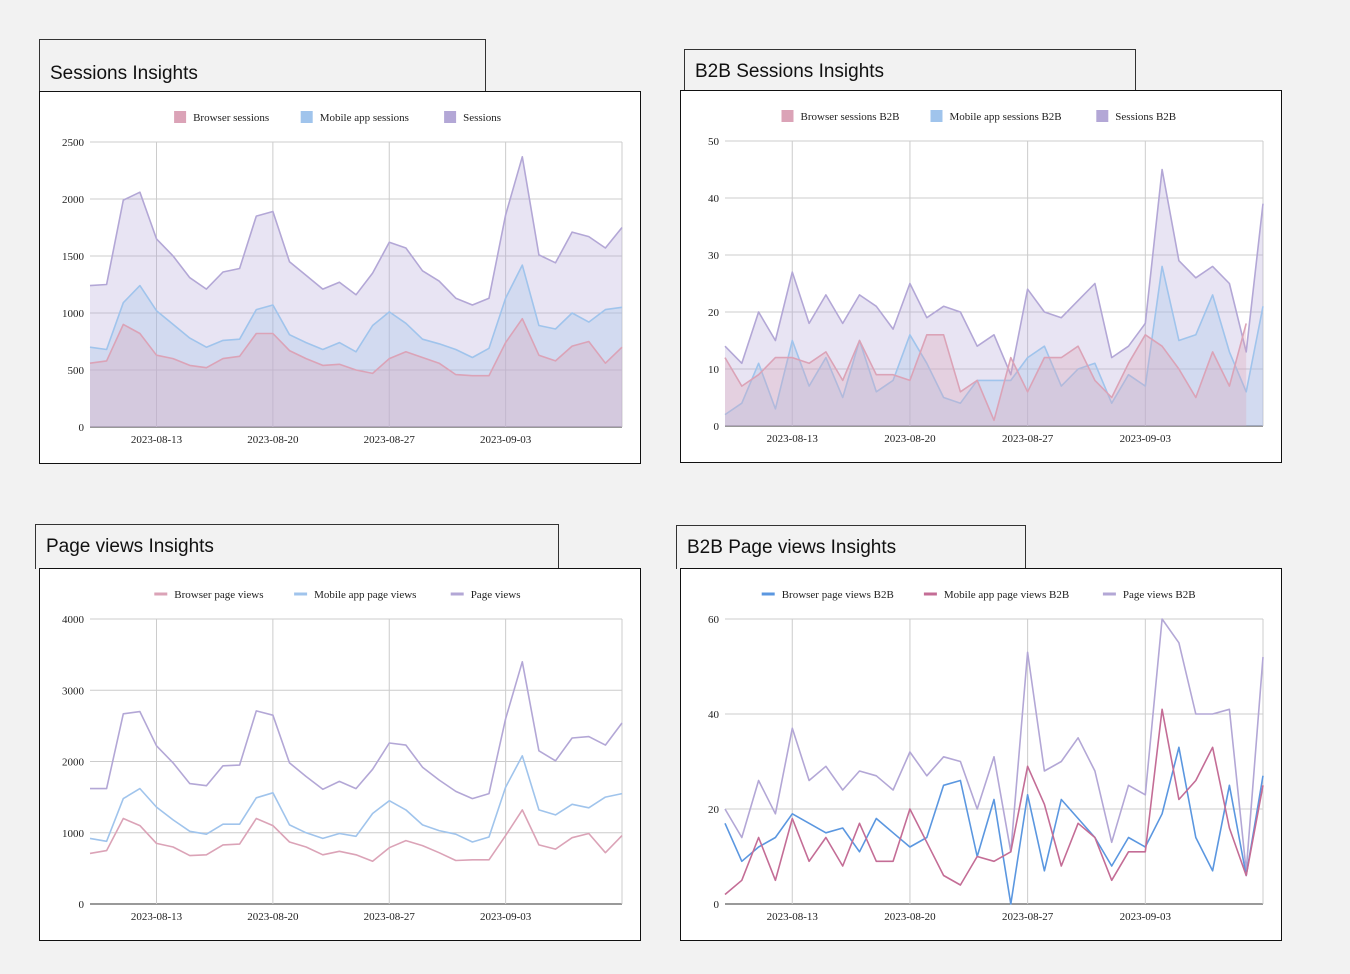  I want to click on y-tick-label: 50, so click(714, 142).